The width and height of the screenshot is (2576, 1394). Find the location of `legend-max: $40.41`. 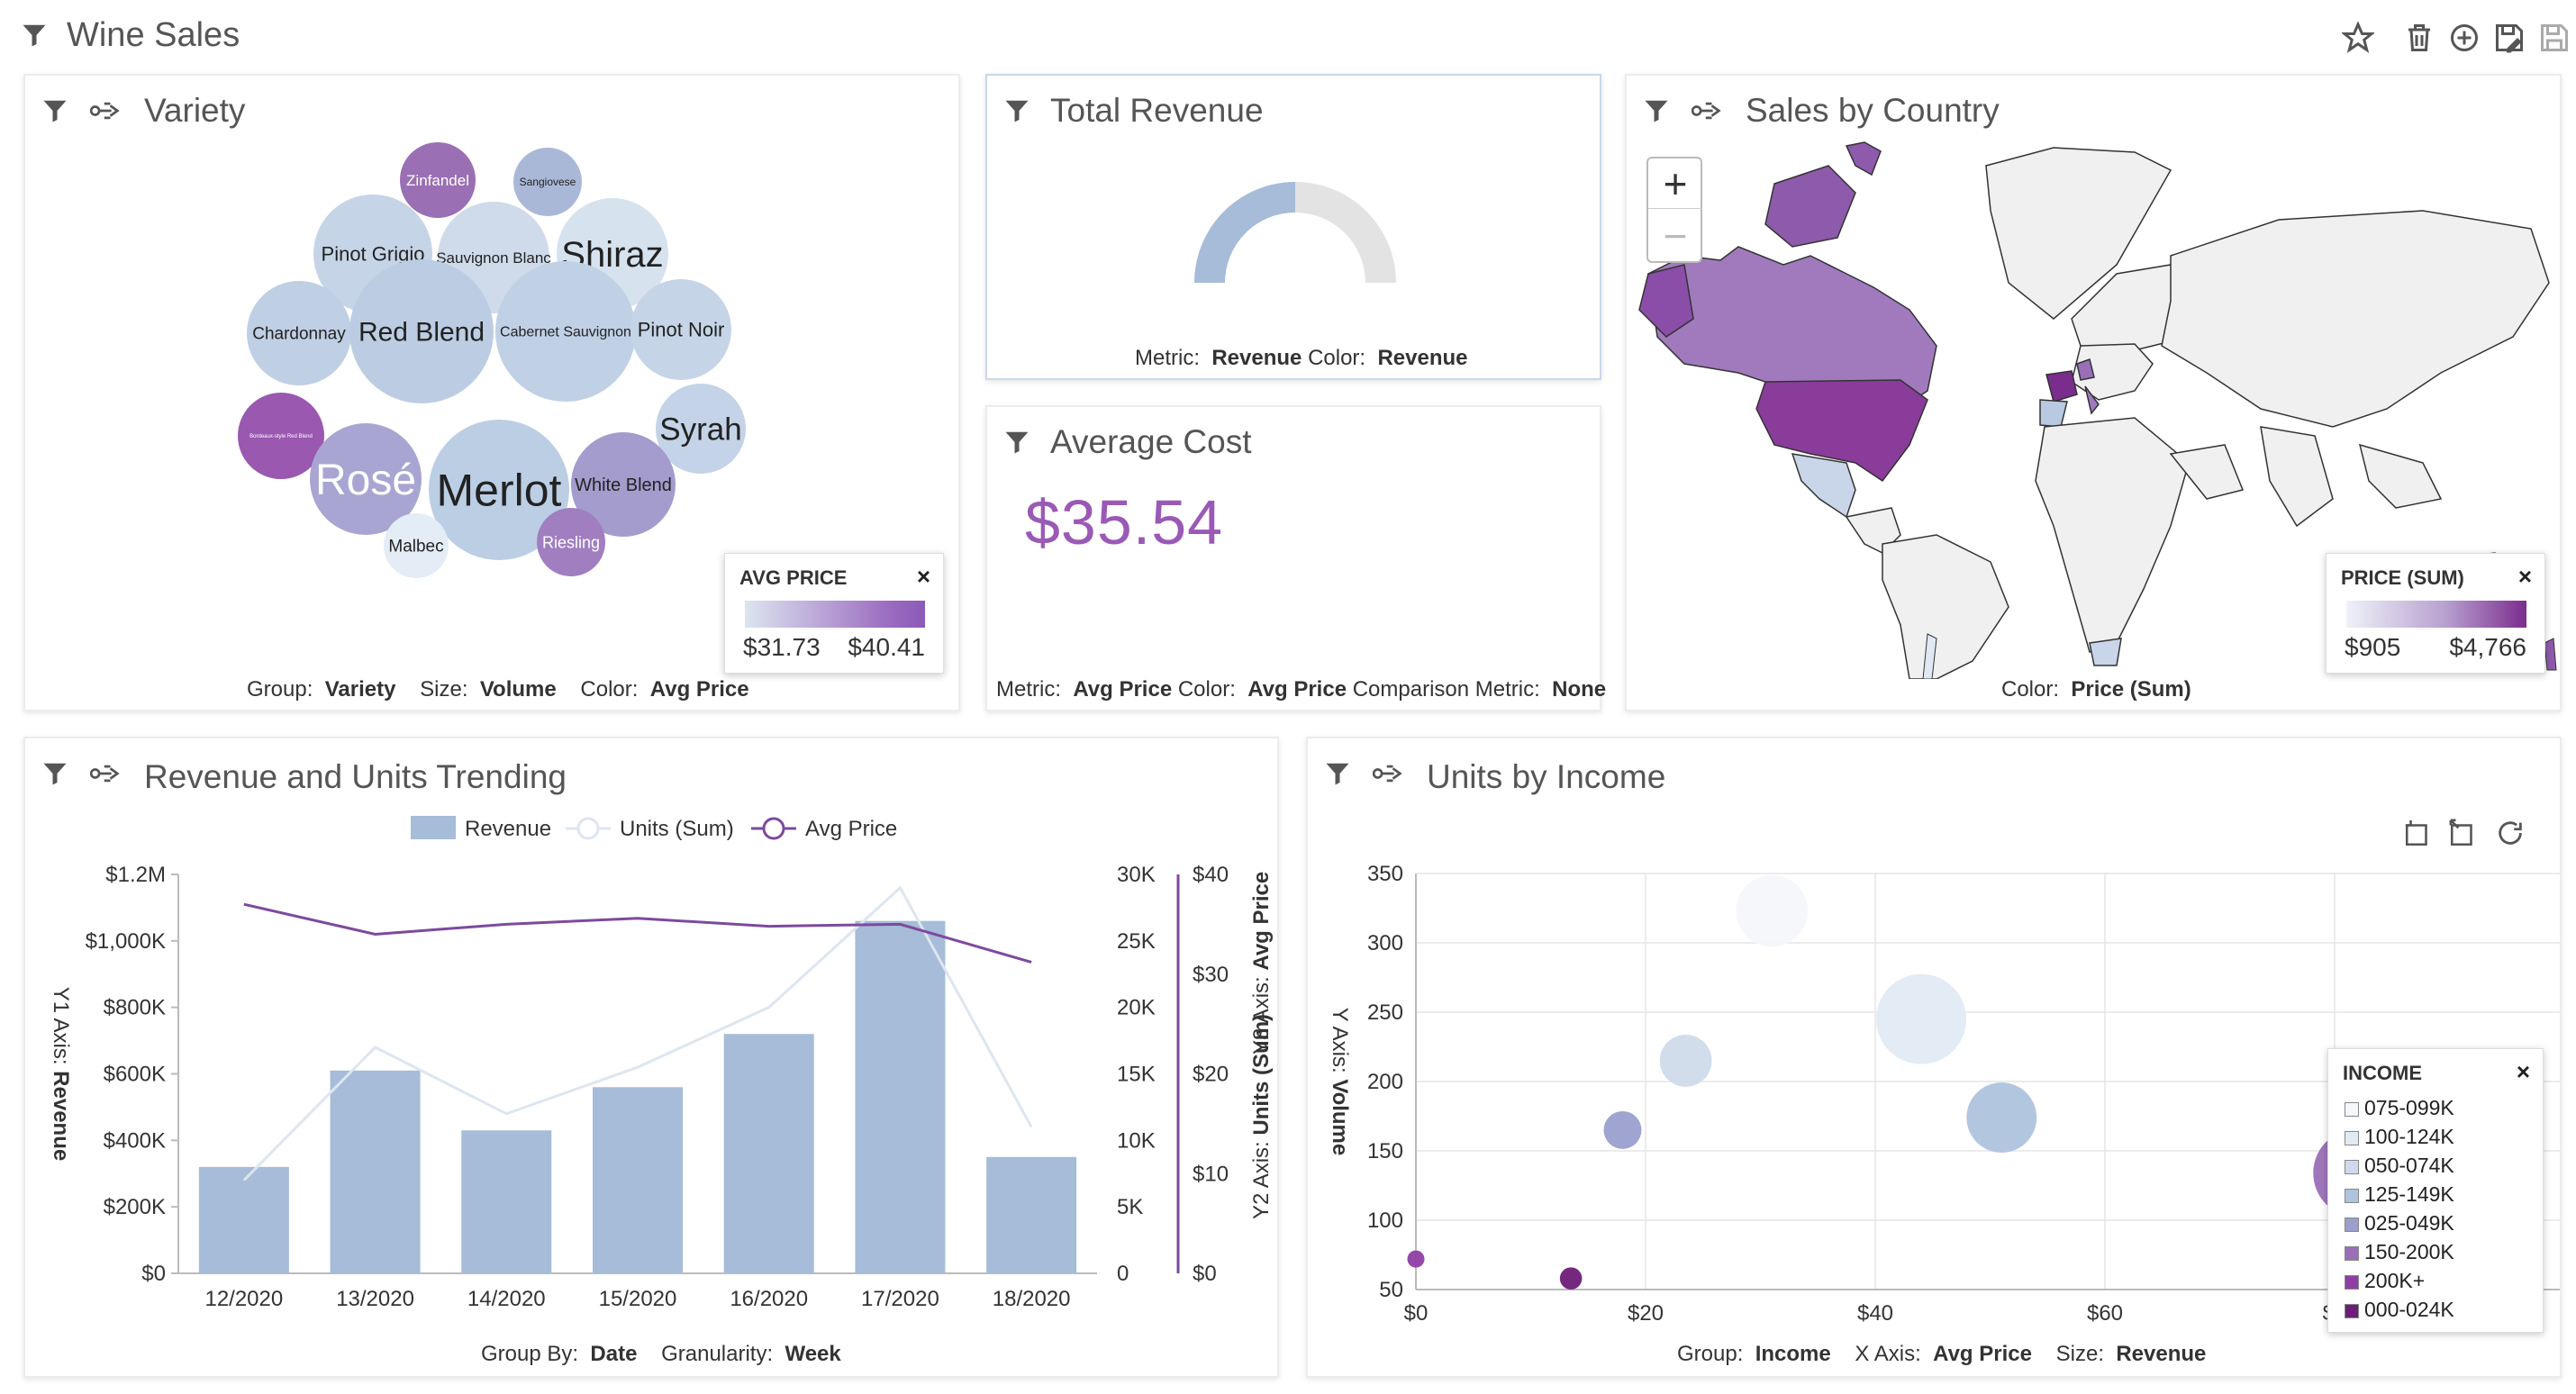

legend-max: $40.41 is located at coordinates (886, 647).